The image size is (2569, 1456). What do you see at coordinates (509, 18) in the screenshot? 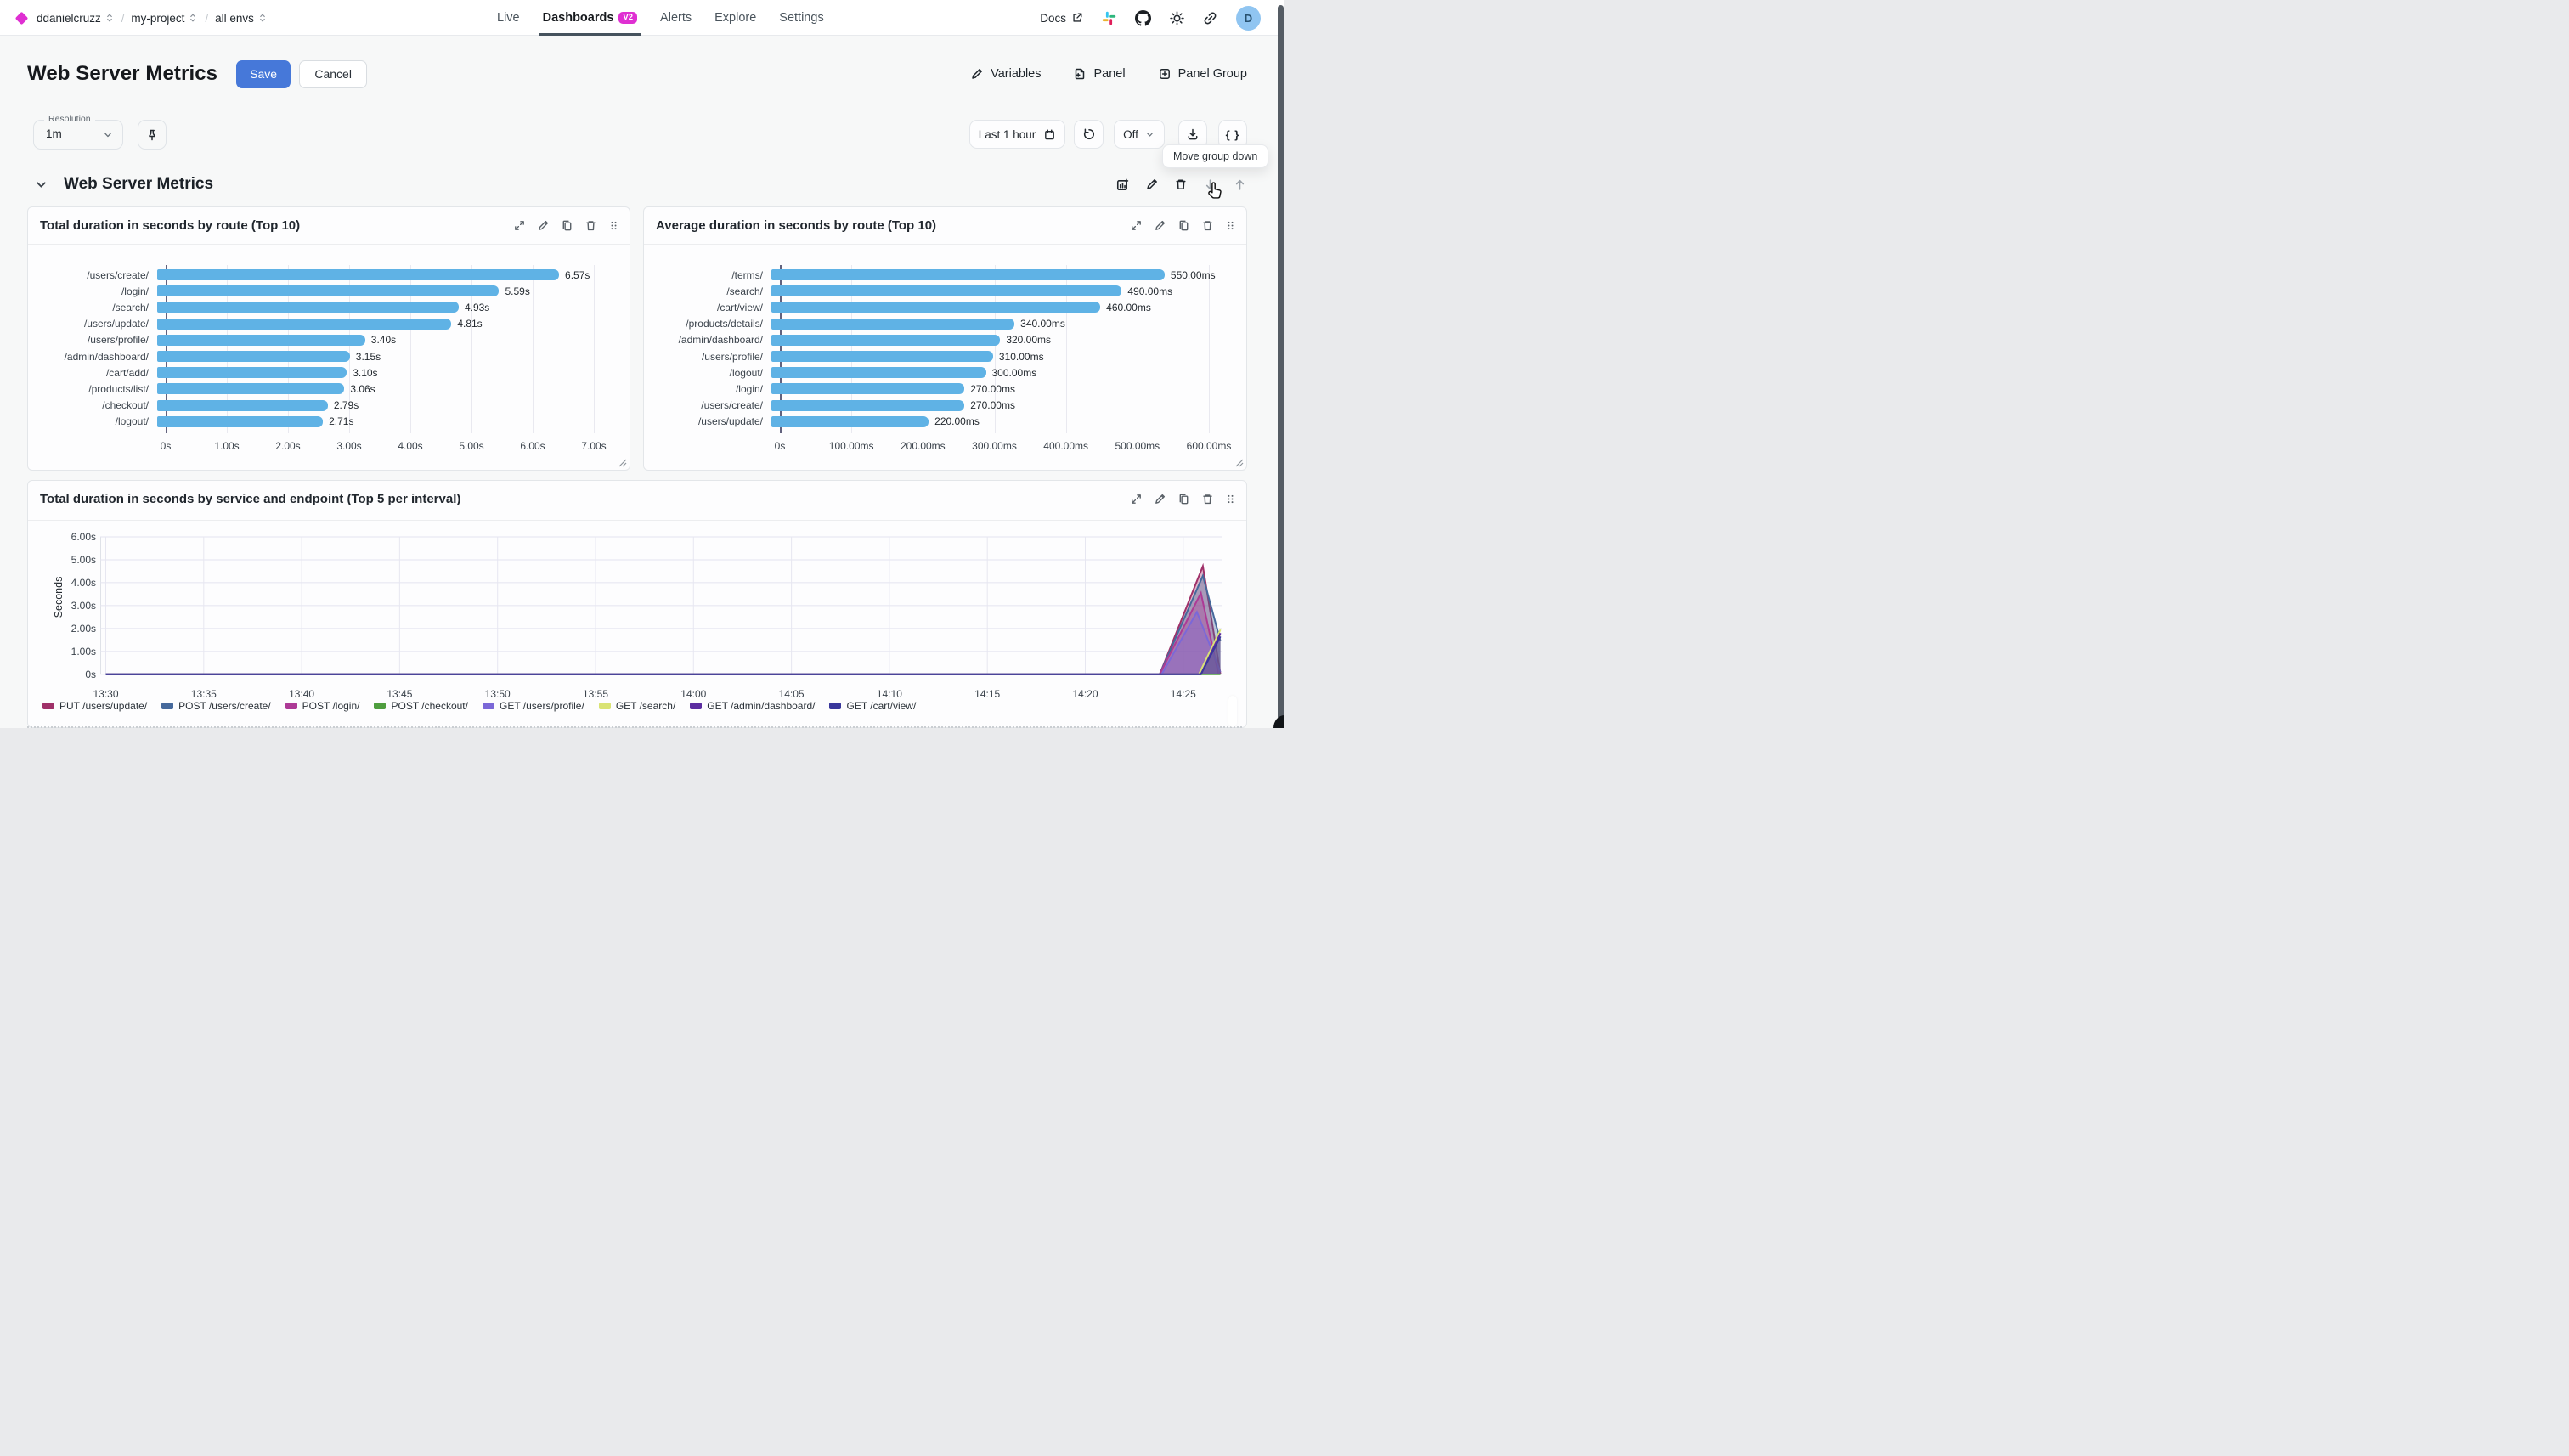
I see `nav-live: Live` at bounding box center [509, 18].